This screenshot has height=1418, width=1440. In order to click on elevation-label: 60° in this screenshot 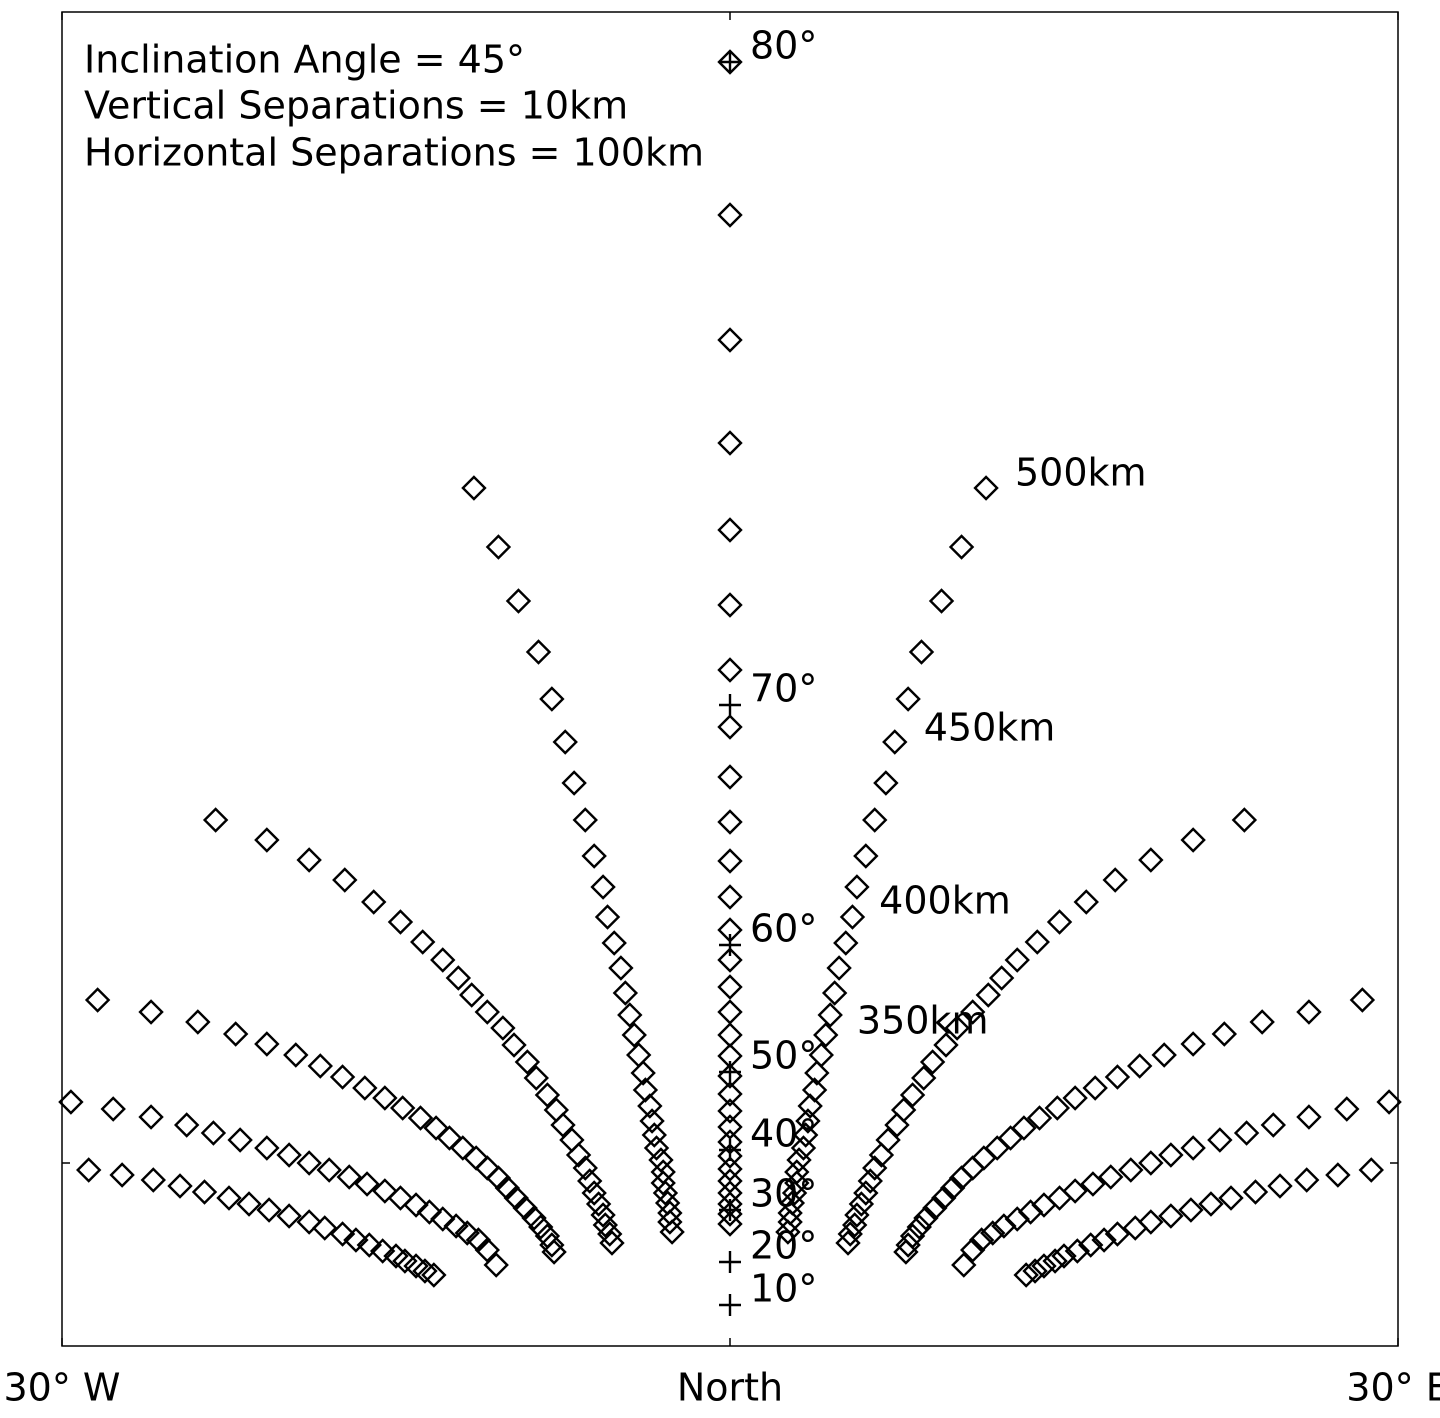, I will do `click(783, 929)`.